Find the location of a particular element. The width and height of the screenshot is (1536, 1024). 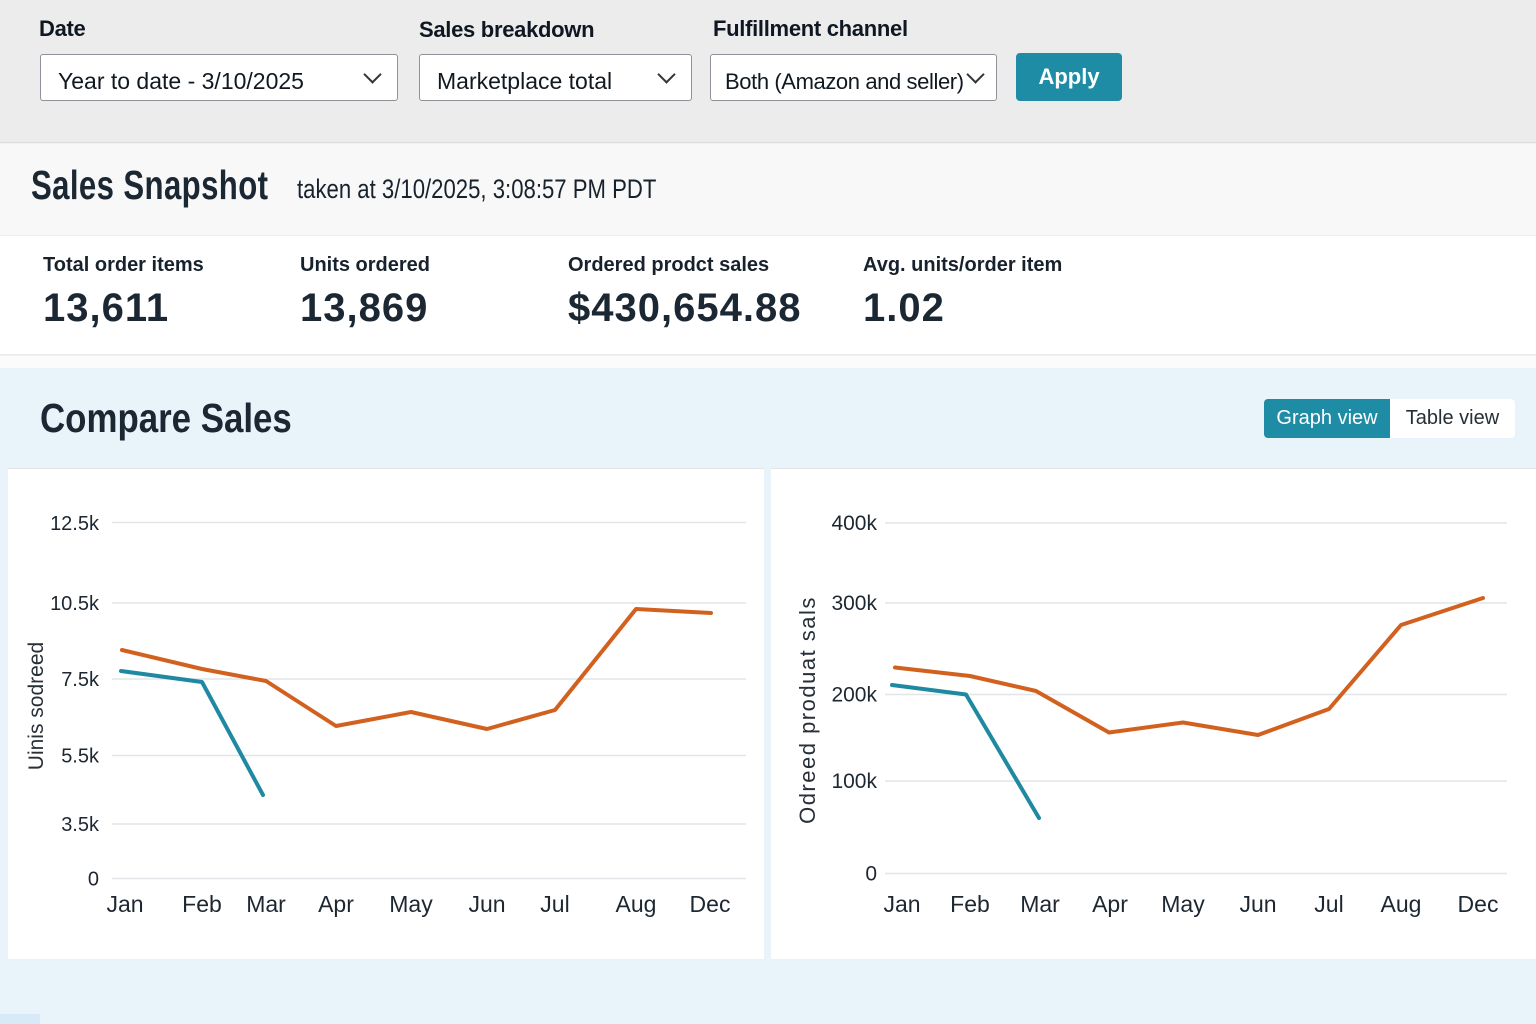

svg-text: 300k is located at coordinates (854, 603).